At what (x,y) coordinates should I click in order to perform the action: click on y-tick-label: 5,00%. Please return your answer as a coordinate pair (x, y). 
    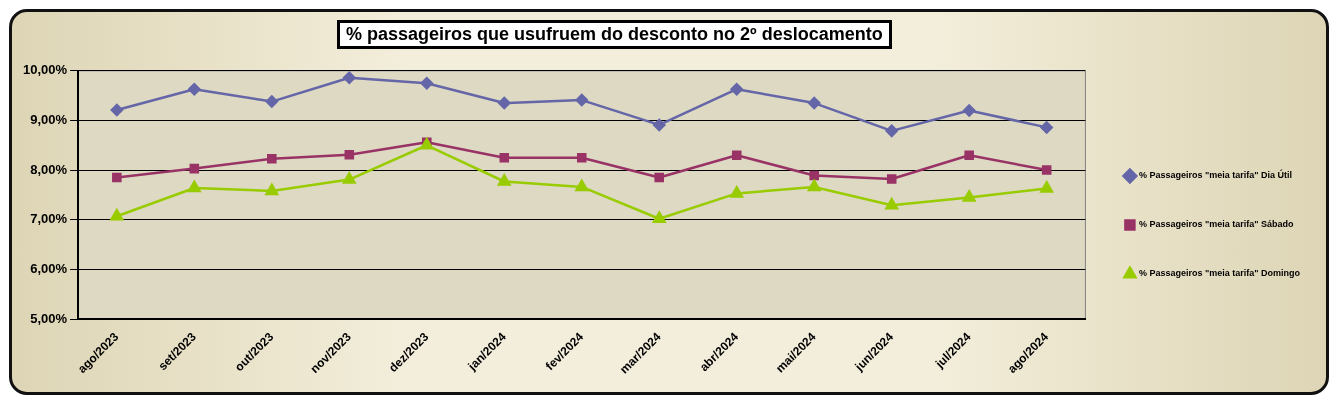
    Looking at the image, I should click on (49, 318).